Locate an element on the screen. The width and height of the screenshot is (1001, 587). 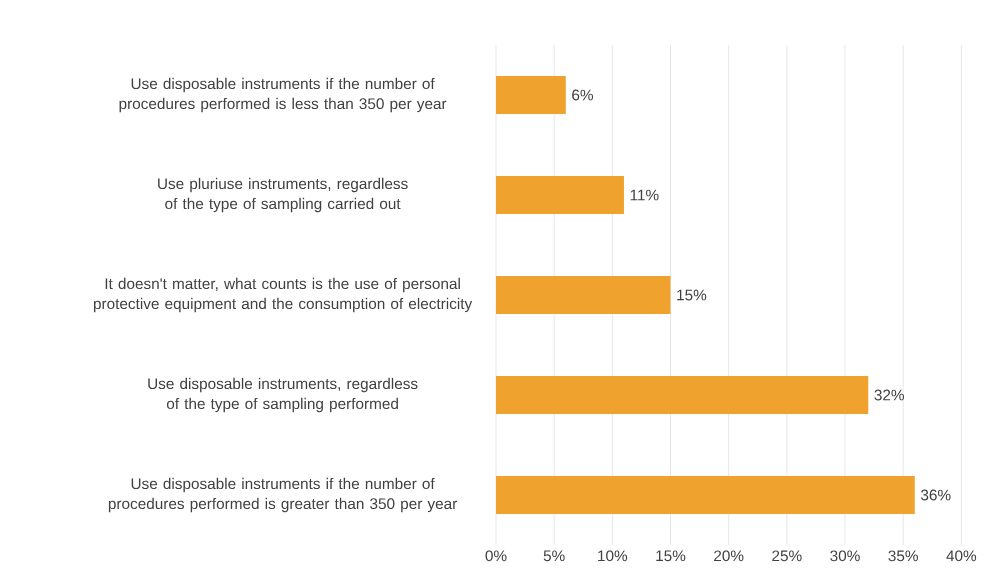
x-tick-label: 25% is located at coordinates (787, 556).